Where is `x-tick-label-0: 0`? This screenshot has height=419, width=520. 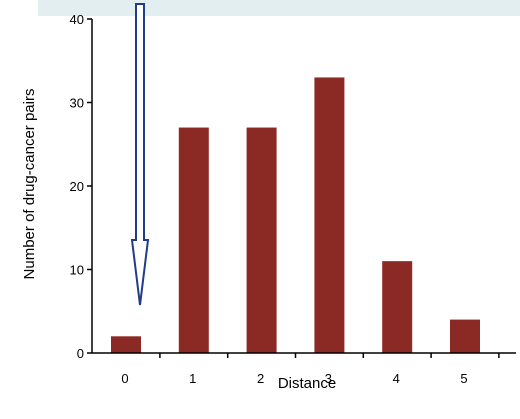
x-tick-label-0: 0 is located at coordinates (124, 378).